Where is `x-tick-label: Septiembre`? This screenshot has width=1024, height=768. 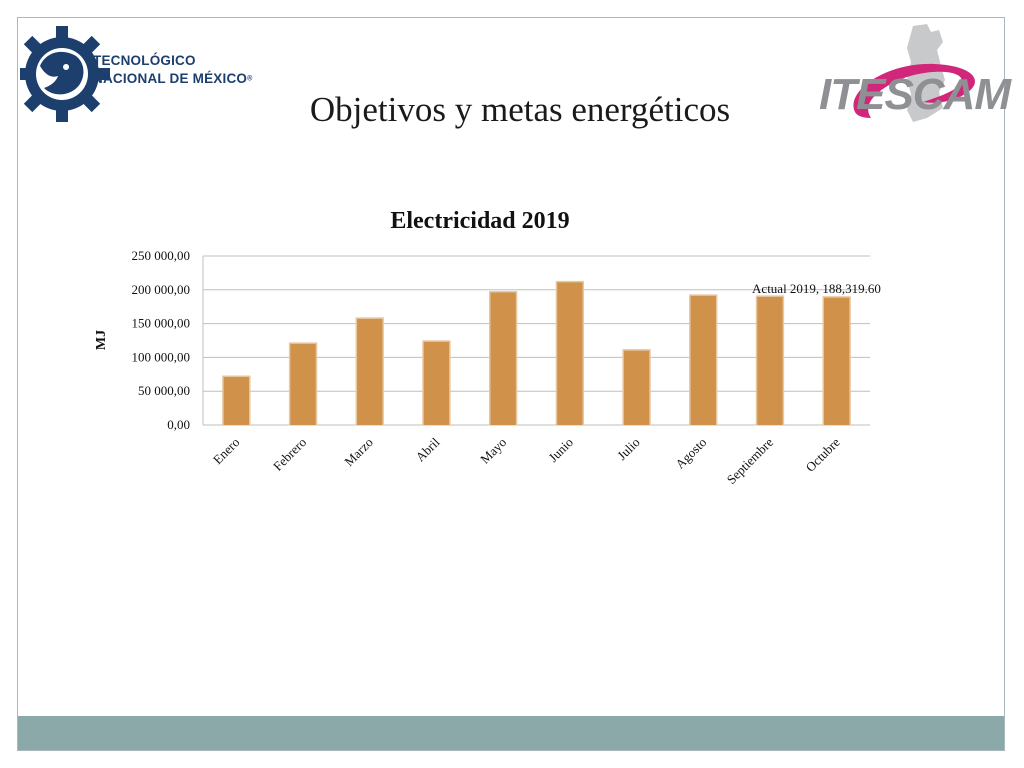 x-tick-label: Septiembre is located at coordinates (750, 460).